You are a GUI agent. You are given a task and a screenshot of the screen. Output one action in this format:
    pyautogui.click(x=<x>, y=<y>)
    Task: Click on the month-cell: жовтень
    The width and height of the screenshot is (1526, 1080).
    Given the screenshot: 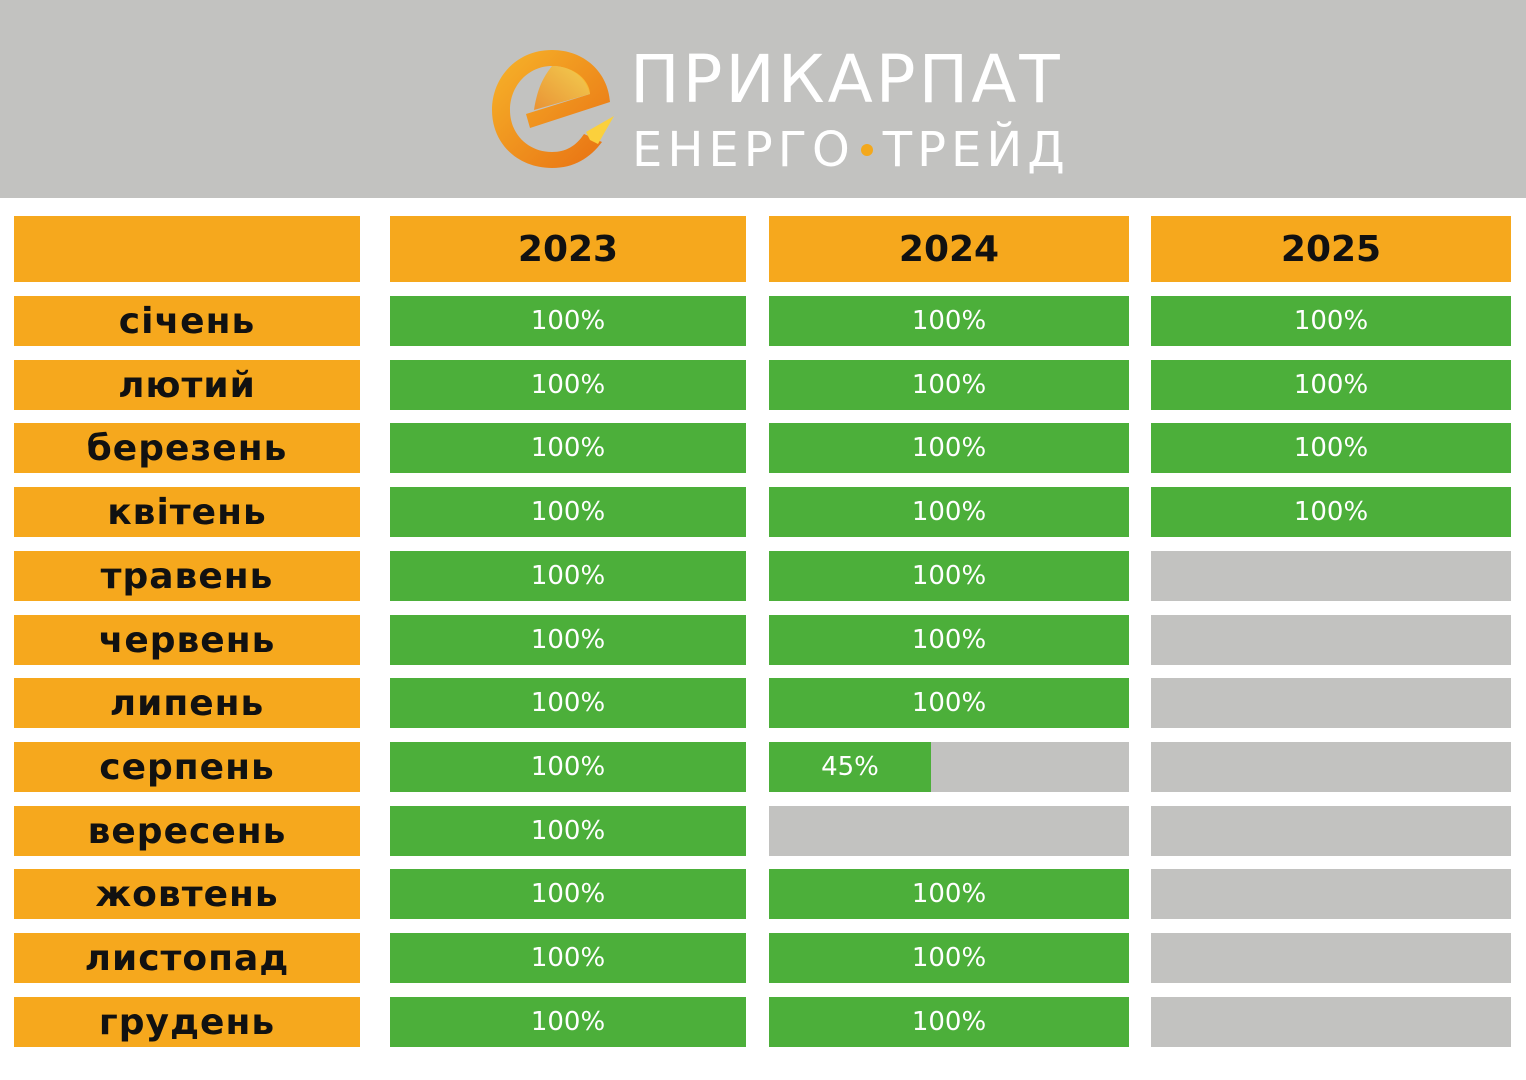 What is the action you would take?
    pyautogui.click(x=187, y=894)
    